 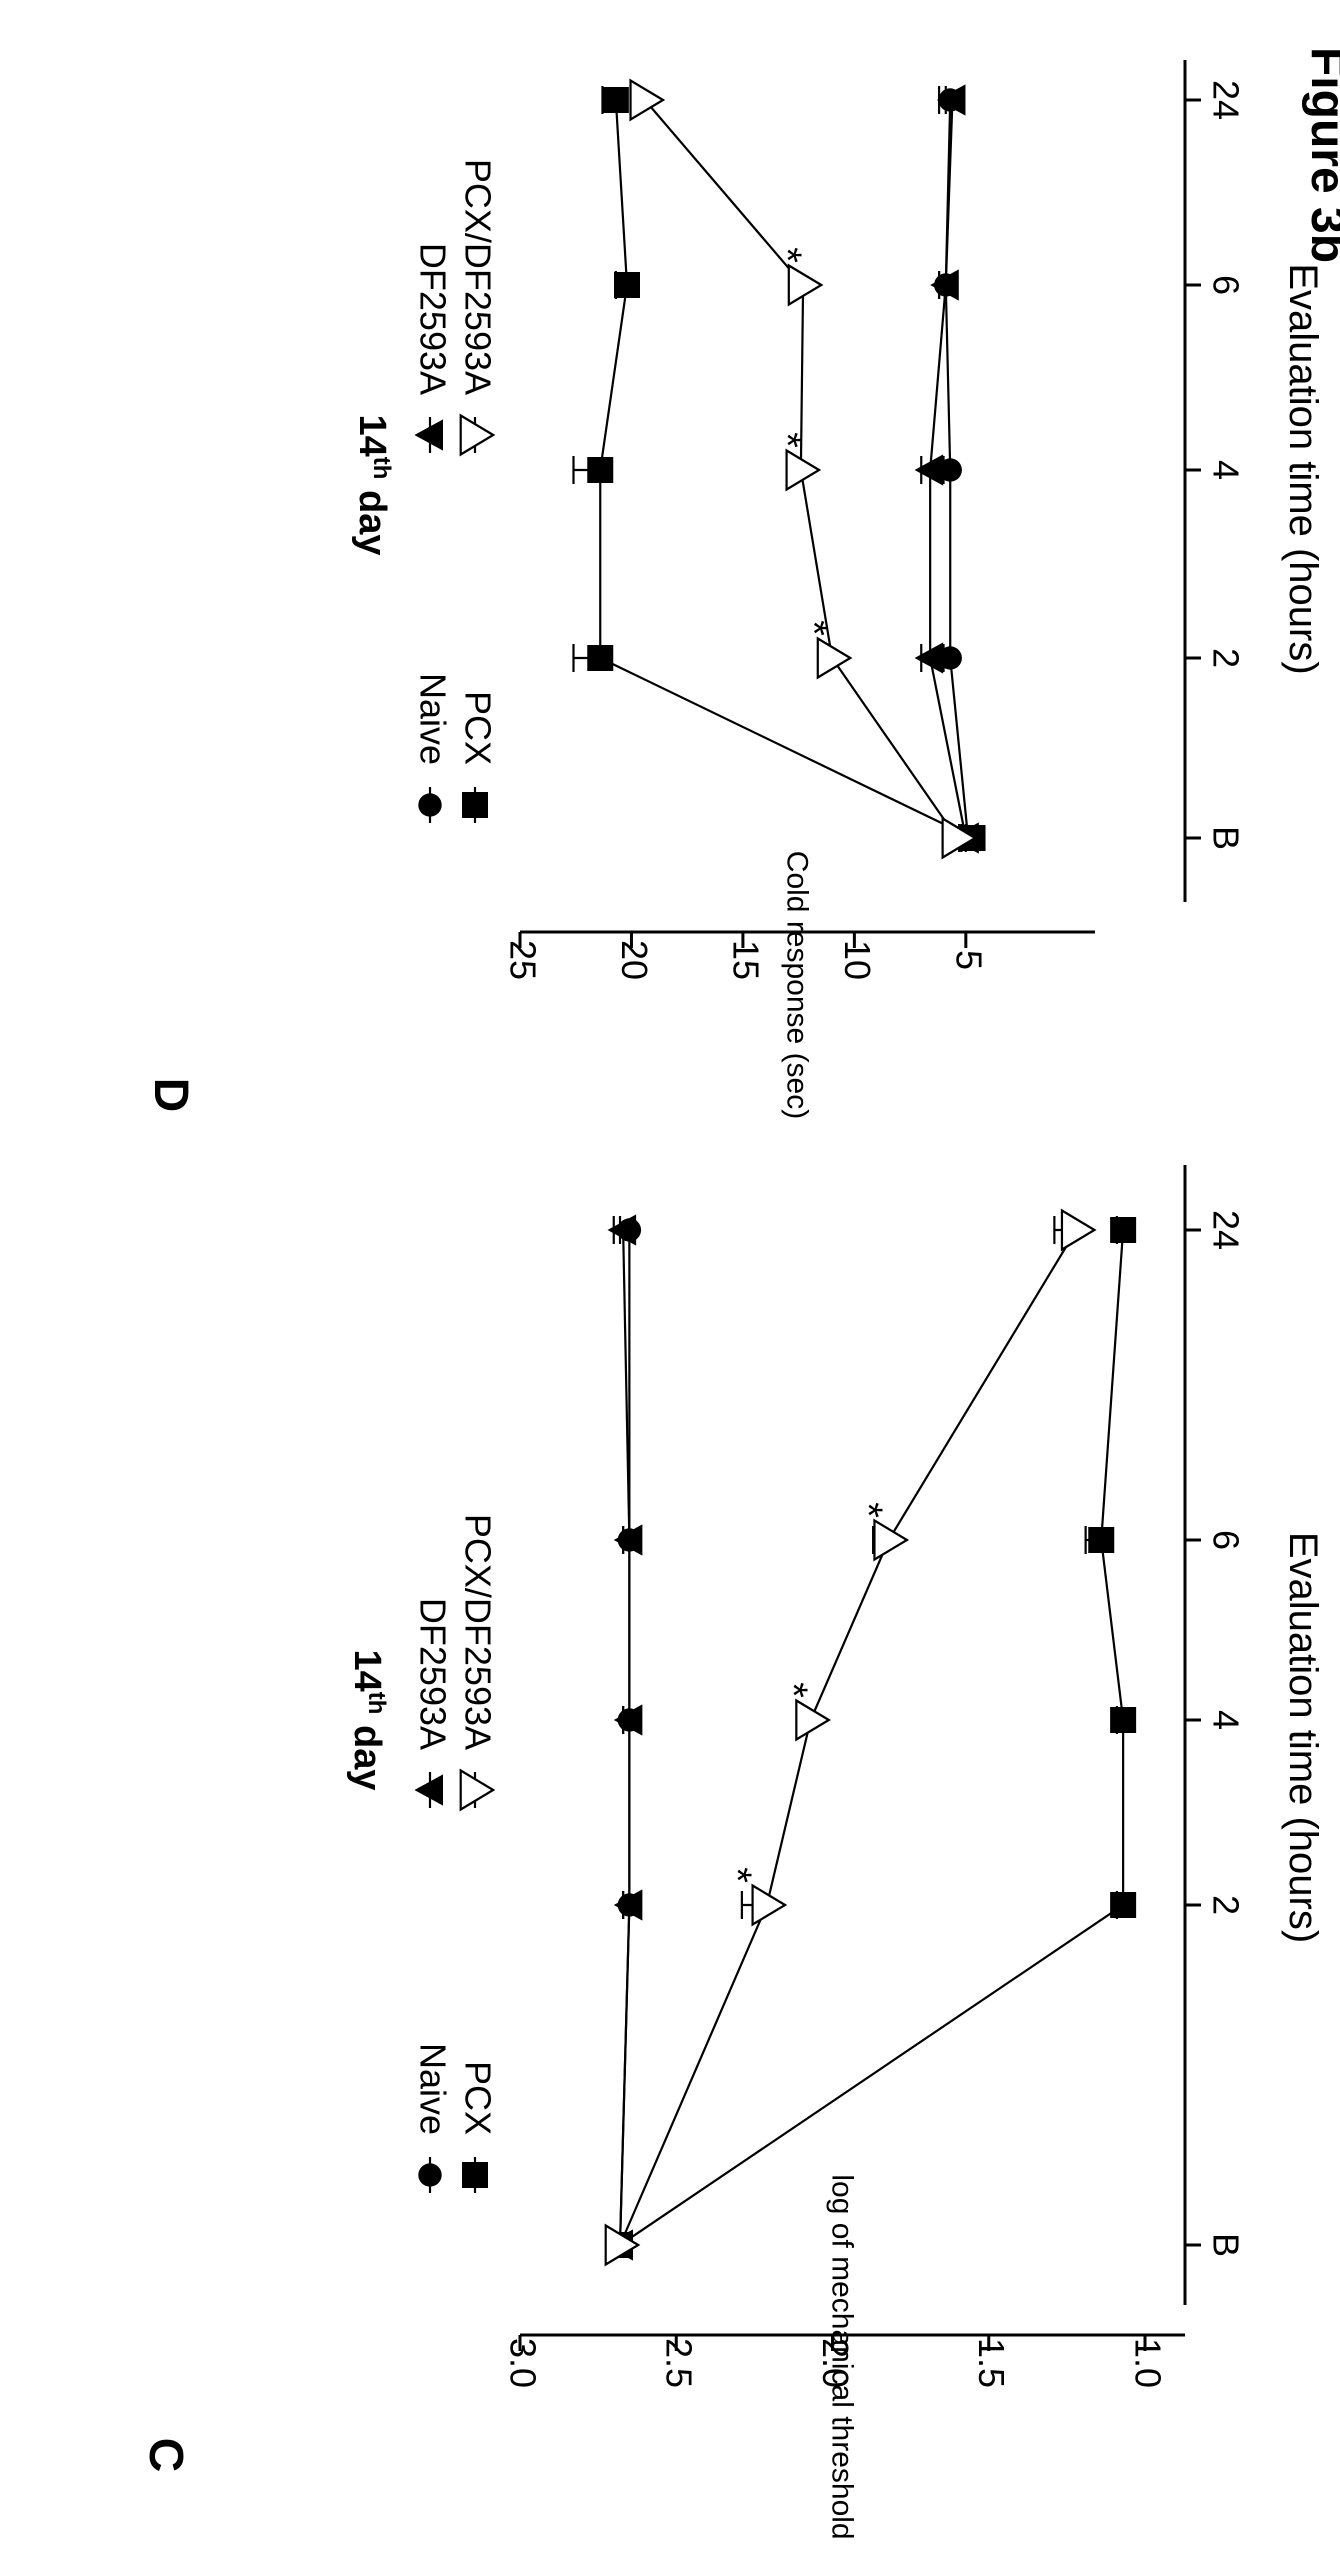 I want to click on value-tick-label: 15, so click(x=745, y=960).